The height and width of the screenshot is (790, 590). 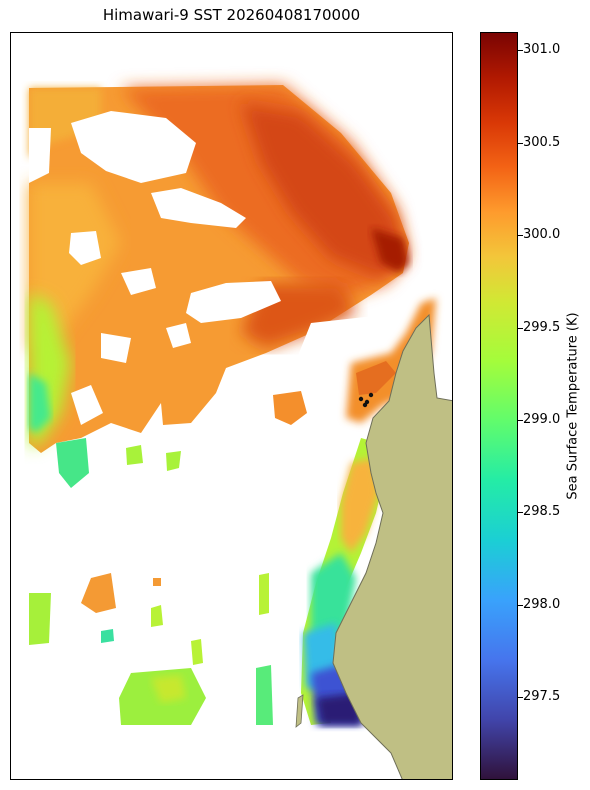 What do you see at coordinates (366, 400) in the screenshot?
I see `observation-points` at bounding box center [366, 400].